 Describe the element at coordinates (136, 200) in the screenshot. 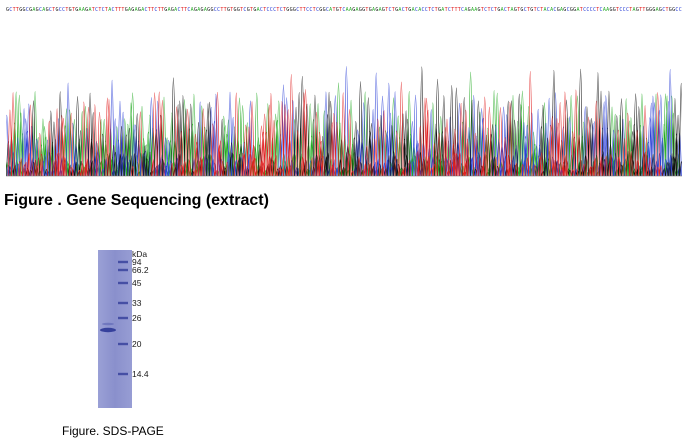

I see `gene-sequencing-title: Figure . Gene Sequencing (extract)` at that location.